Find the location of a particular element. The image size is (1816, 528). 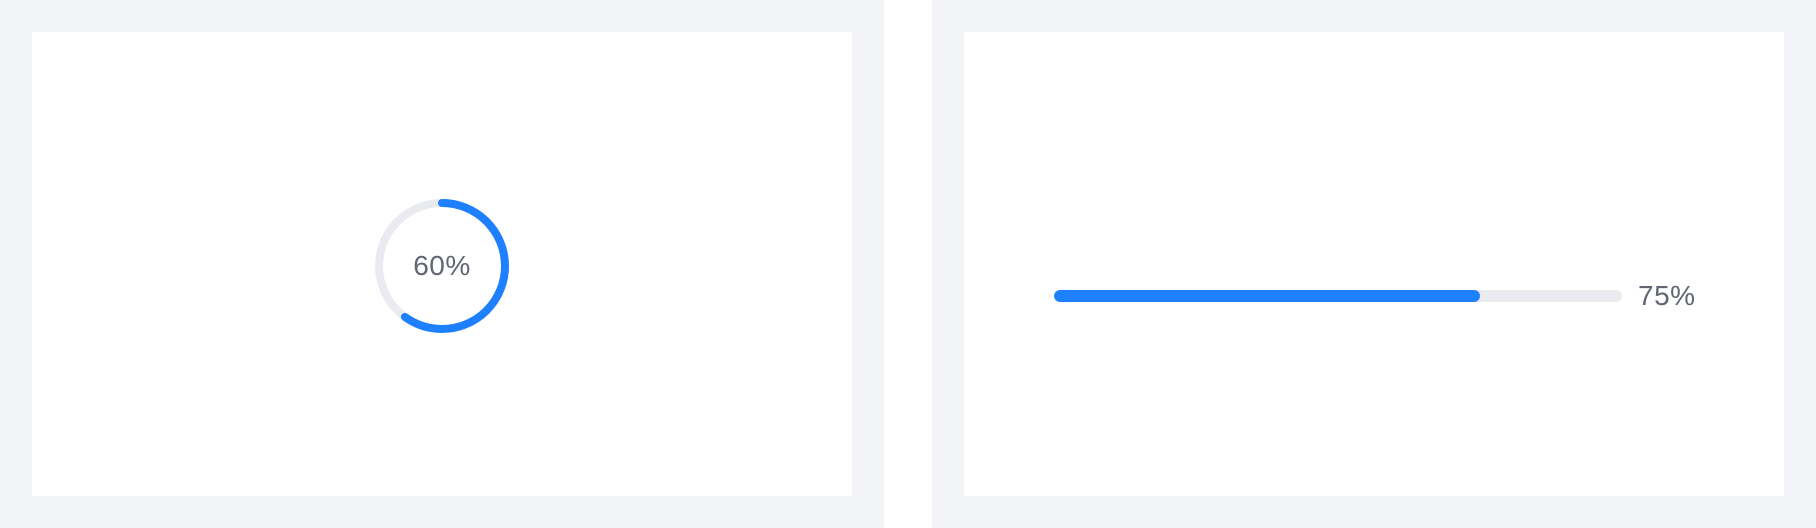

circle-progress-ring is located at coordinates (442, 266).